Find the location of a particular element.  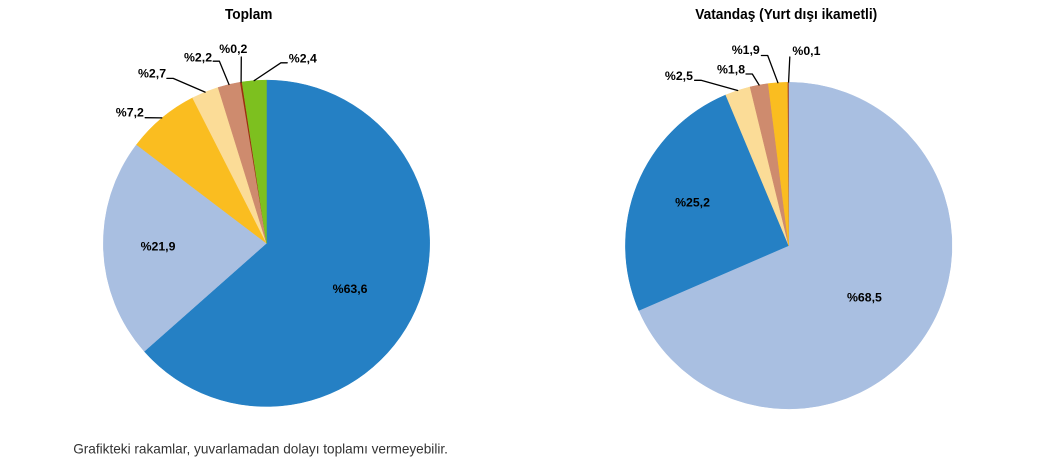

svg-text: %1,8 is located at coordinates (731, 70).